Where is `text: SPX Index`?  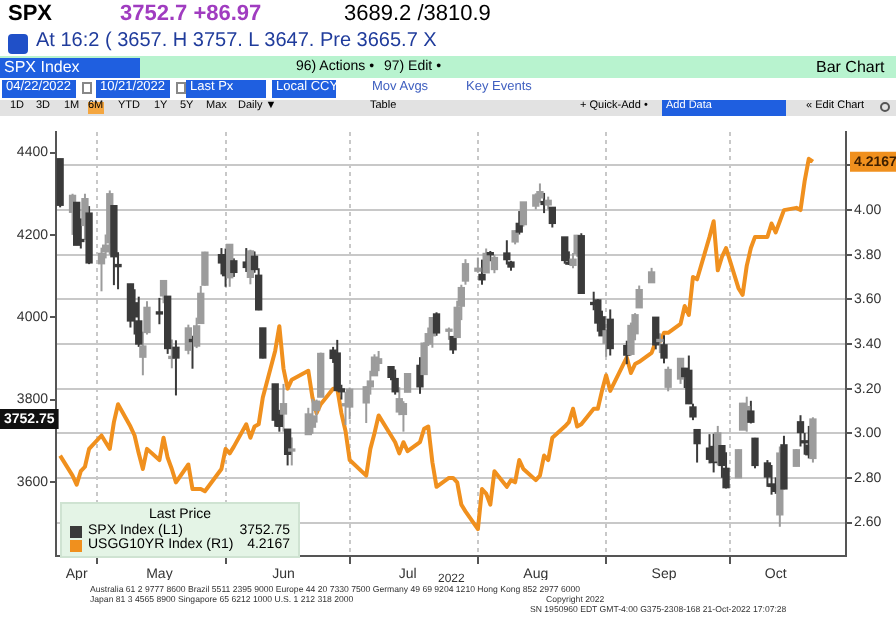
text: SPX Index is located at coordinates (70, 68).